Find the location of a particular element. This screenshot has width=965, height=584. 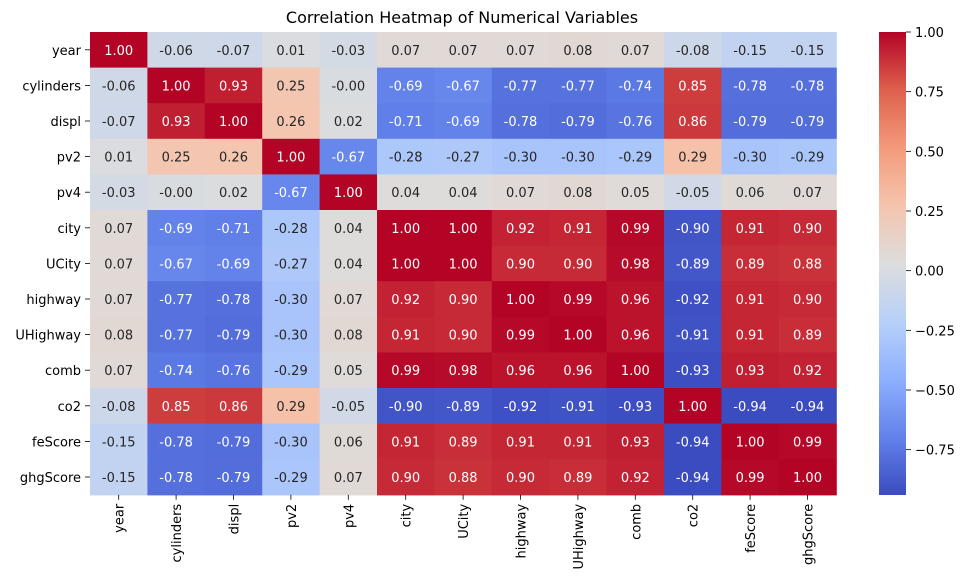

cell-value-label: 0.96 is located at coordinates (635, 300).